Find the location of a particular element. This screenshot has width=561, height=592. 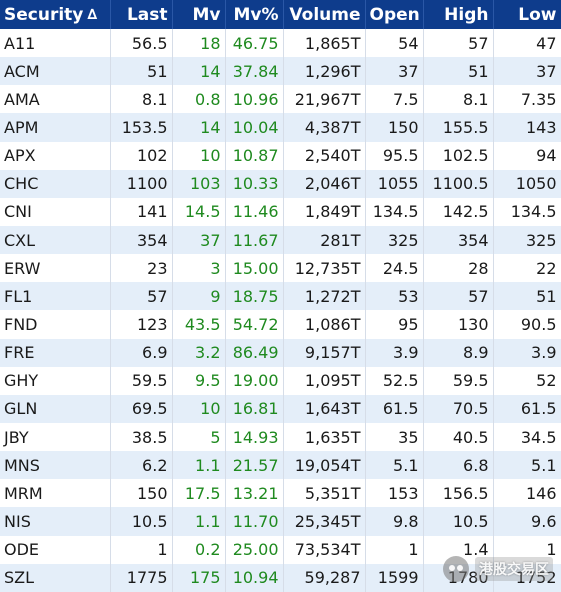

table-row: CXL 354 37 11.67 281T 325 354 325 is located at coordinates (280, 240).